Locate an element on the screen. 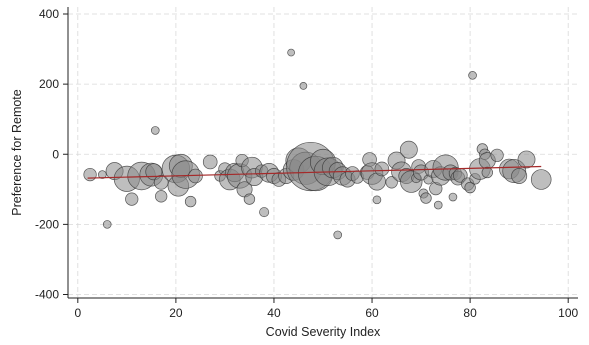  y-tick-label: 0 is located at coordinates (55, 154).